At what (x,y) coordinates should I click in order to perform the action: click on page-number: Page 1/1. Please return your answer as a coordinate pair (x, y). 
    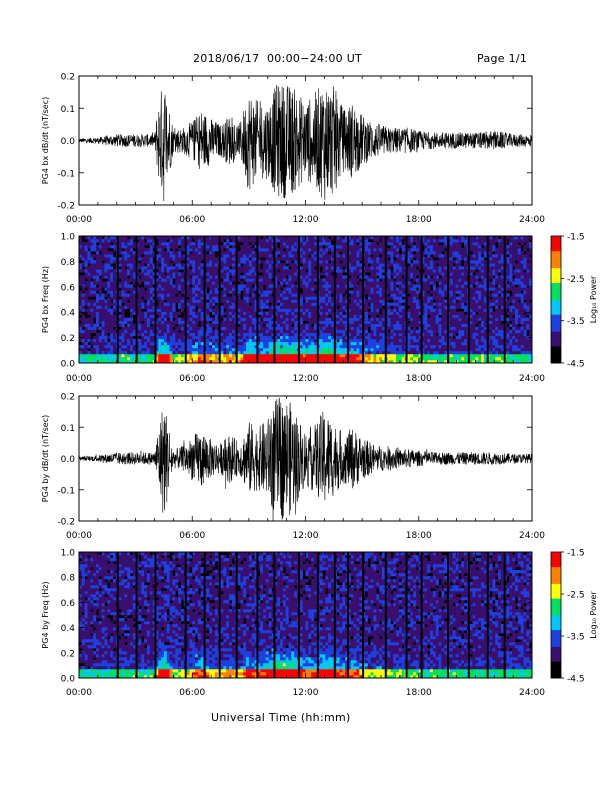
    Looking at the image, I should click on (502, 58).